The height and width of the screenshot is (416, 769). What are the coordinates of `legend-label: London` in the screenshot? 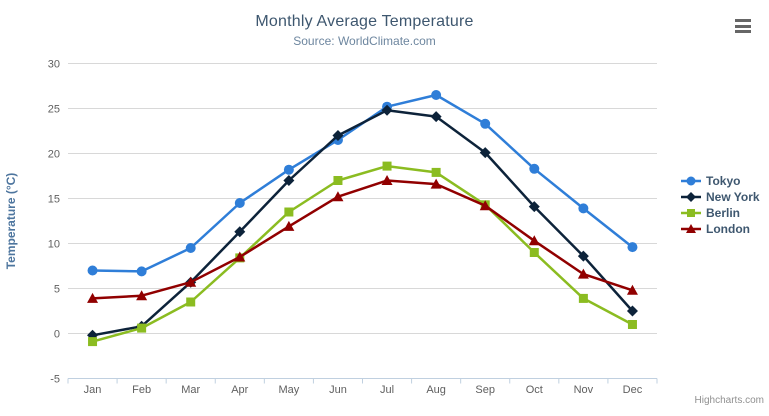 It's located at (728, 229).